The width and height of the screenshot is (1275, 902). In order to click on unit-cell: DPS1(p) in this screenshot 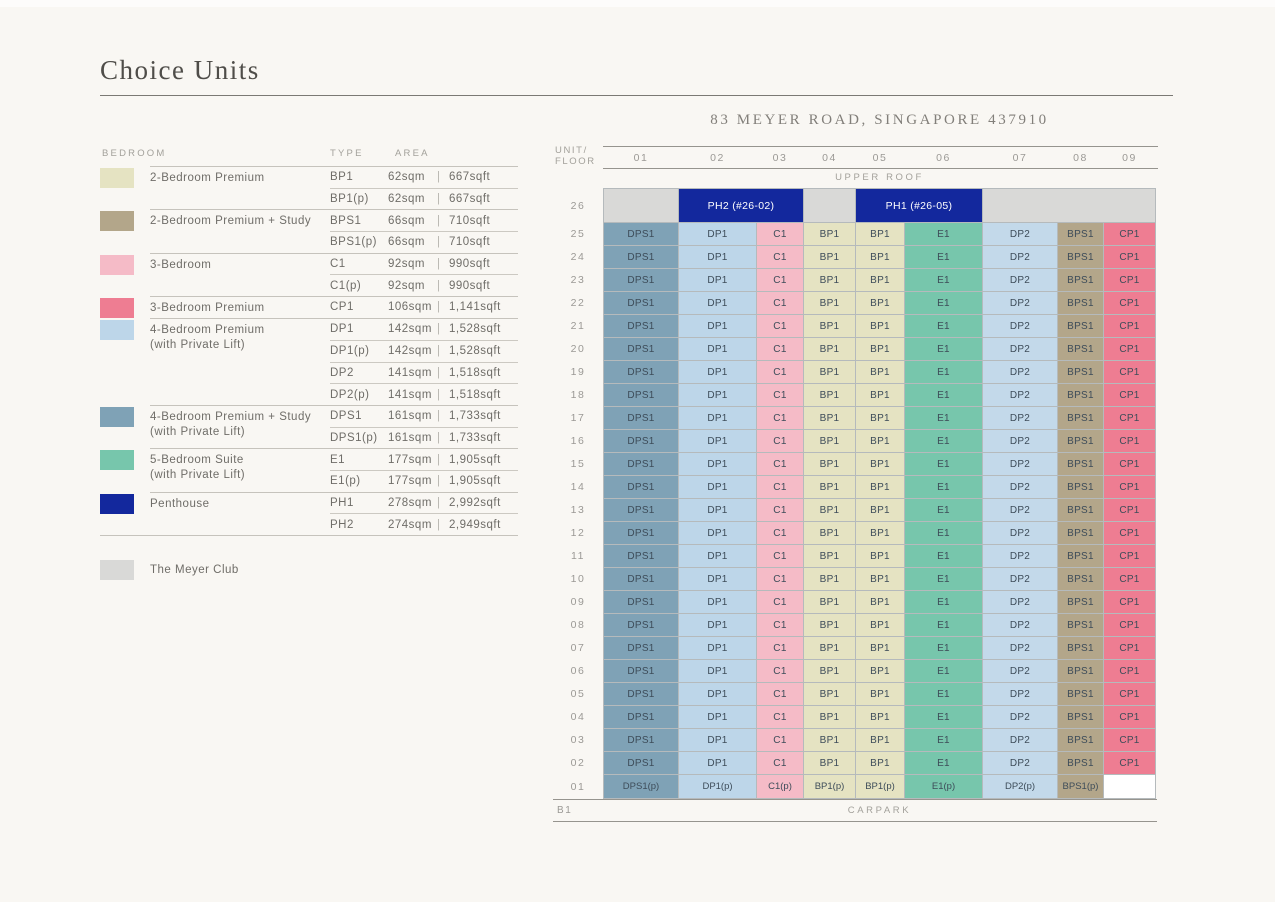, I will do `click(641, 786)`.